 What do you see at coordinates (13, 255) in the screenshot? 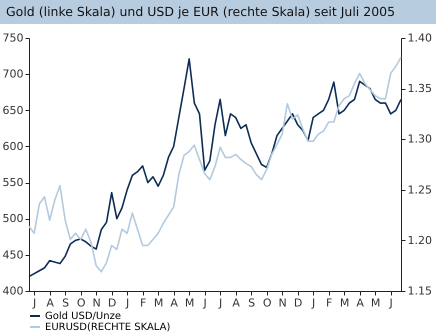
I see `y-tick-label: 450` at bounding box center [13, 255].